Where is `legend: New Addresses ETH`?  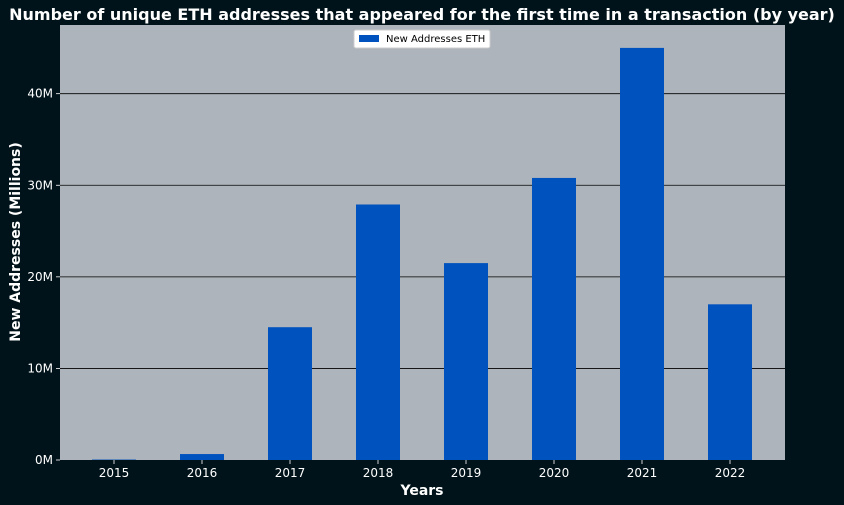 legend: New Addresses ETH is located at coordinates (422, 39).